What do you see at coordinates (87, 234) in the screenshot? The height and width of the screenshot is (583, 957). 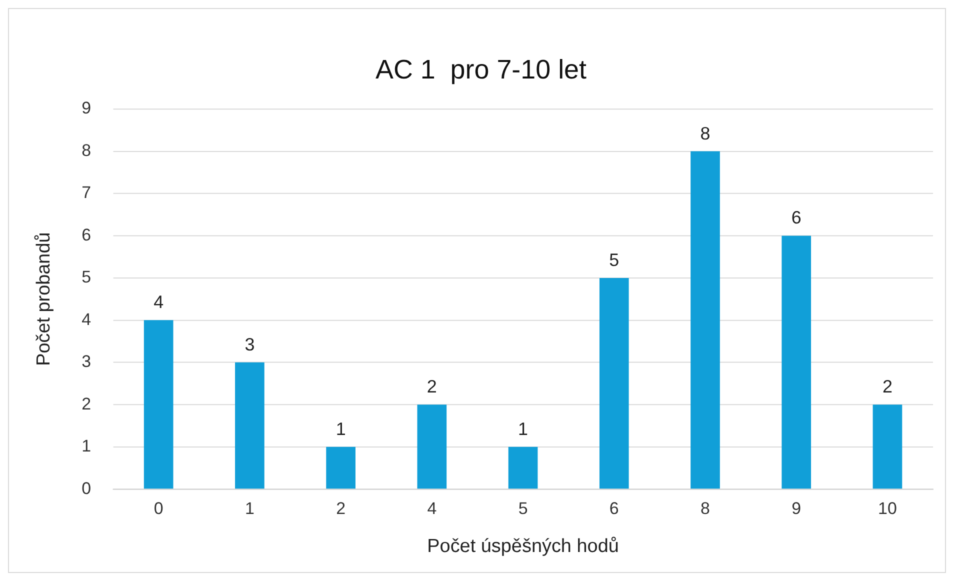 I see `y-tick-label: 6` at bounding box center [87, 234].